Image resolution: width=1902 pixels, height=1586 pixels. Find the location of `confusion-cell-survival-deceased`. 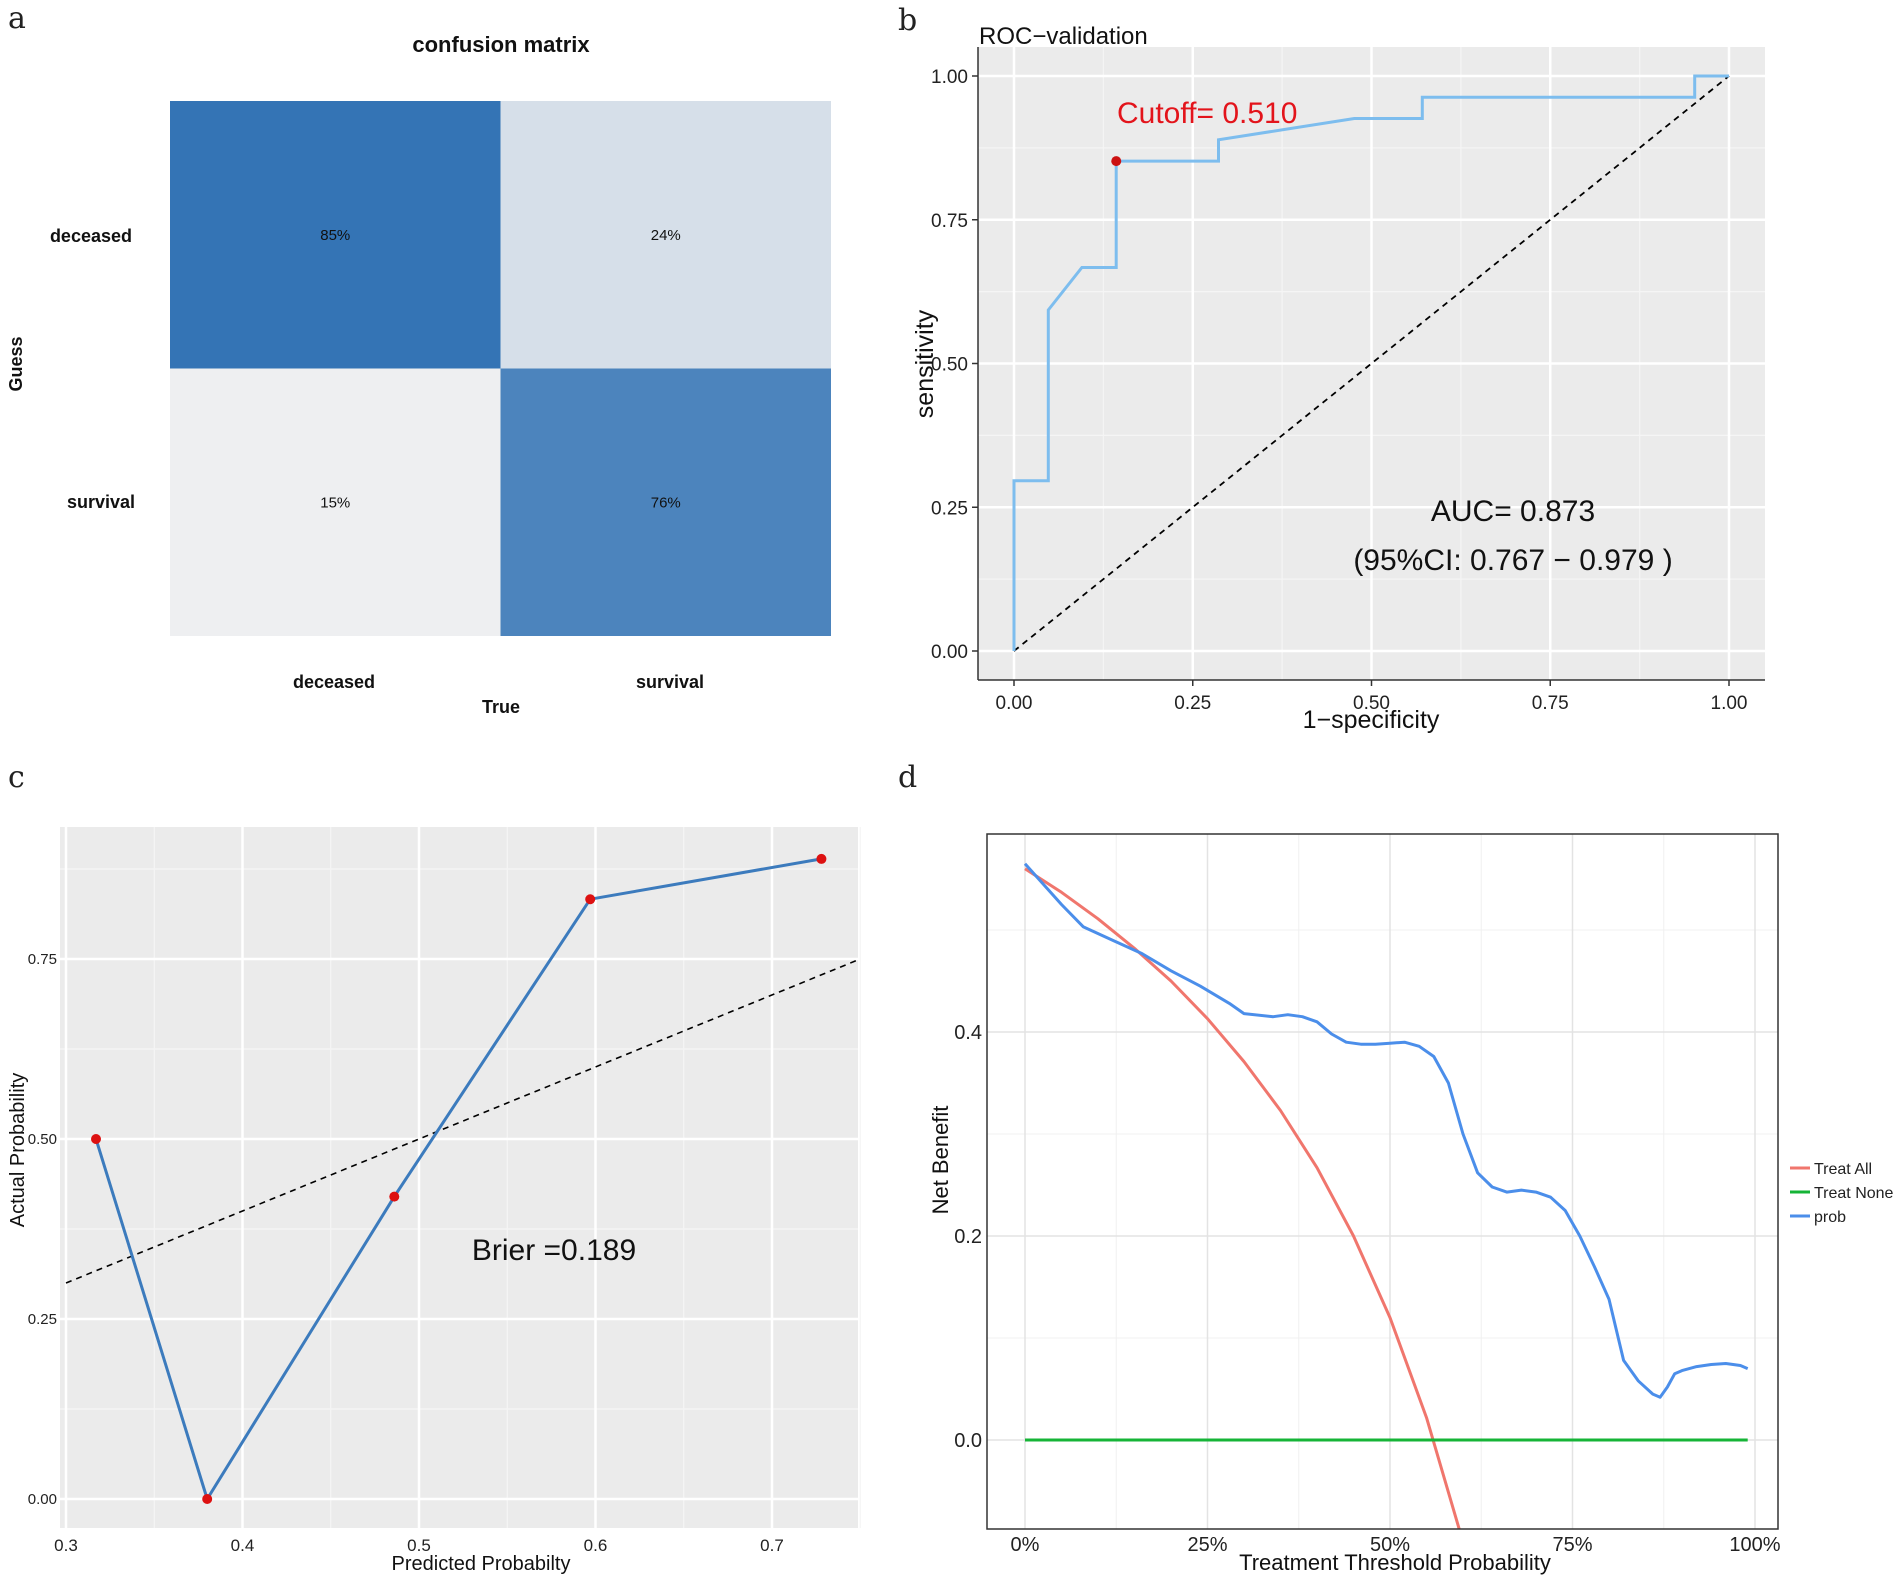

confusion-cell-survival-deceased is located at coordinates (335, 502).